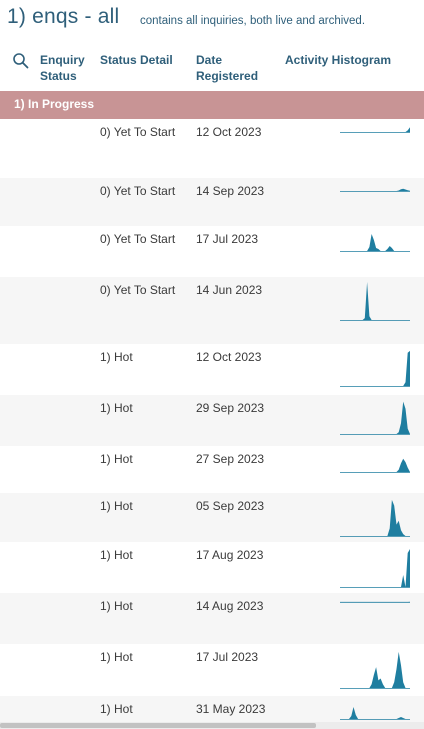 This screenshot has width=424, height=729. What do you see at coordinates (230, 408) in the screenshot?
I see `date-registered-cell: 29 Sep 2023` at bounding box center [230, 408].